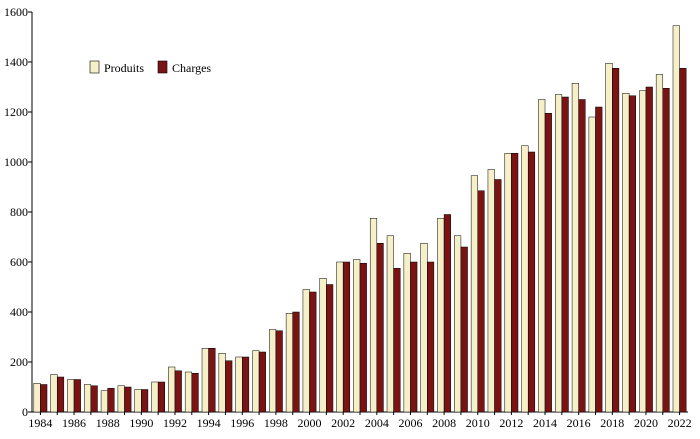 This screenshot has height=439, width=700. What do you see at coordinates (162, 67) in the screenshot?
I see `legend-swatch-charges` at bounding box center [162, 67].